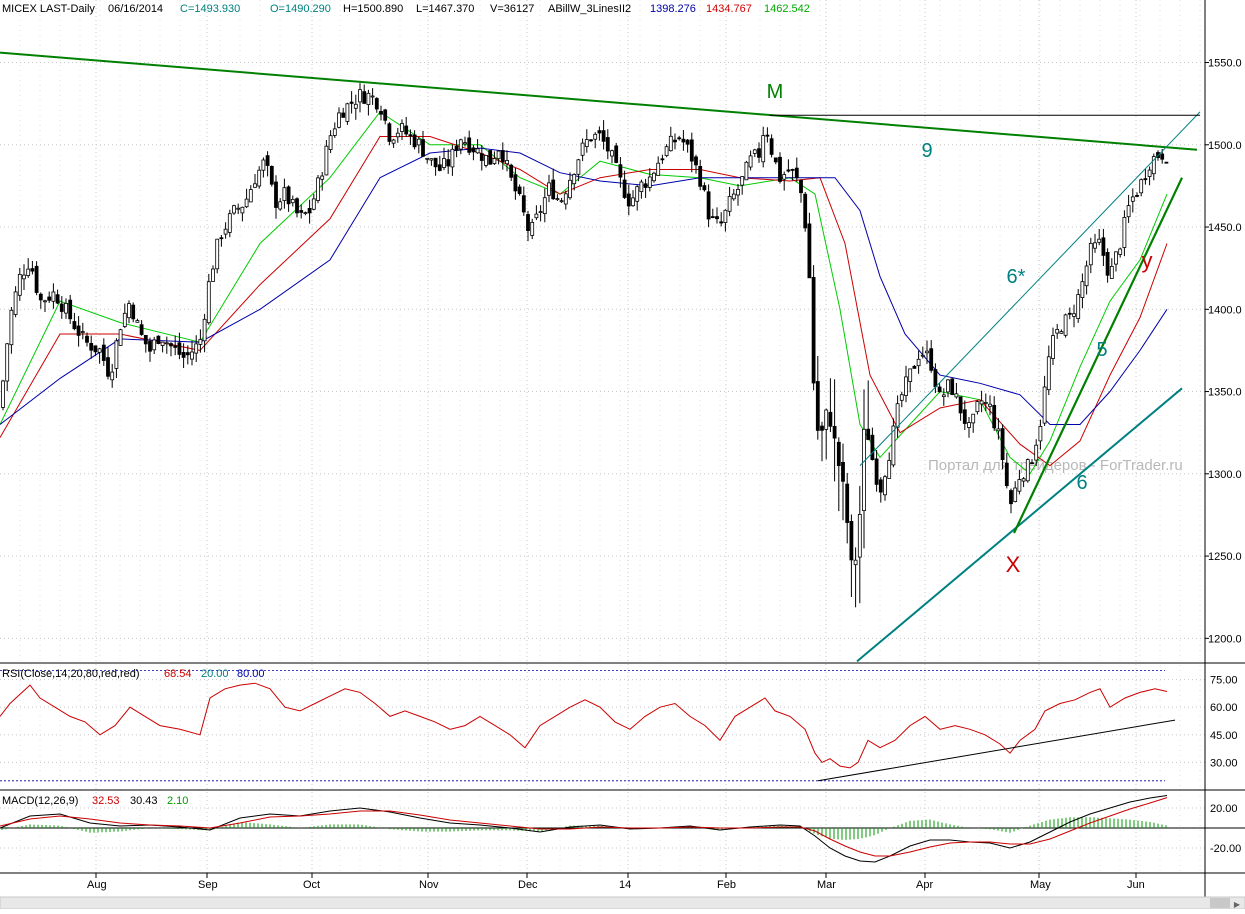  I want to click on scrollbar-track, so click(622, 903).